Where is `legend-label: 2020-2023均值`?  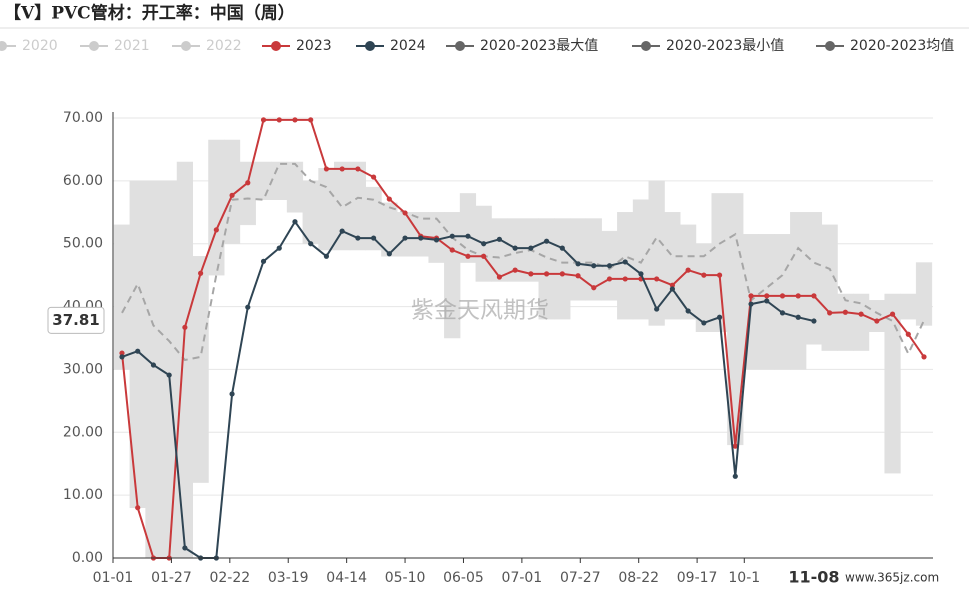
legend-label: 2020-2023均值 is located at coordinates (902, 46).